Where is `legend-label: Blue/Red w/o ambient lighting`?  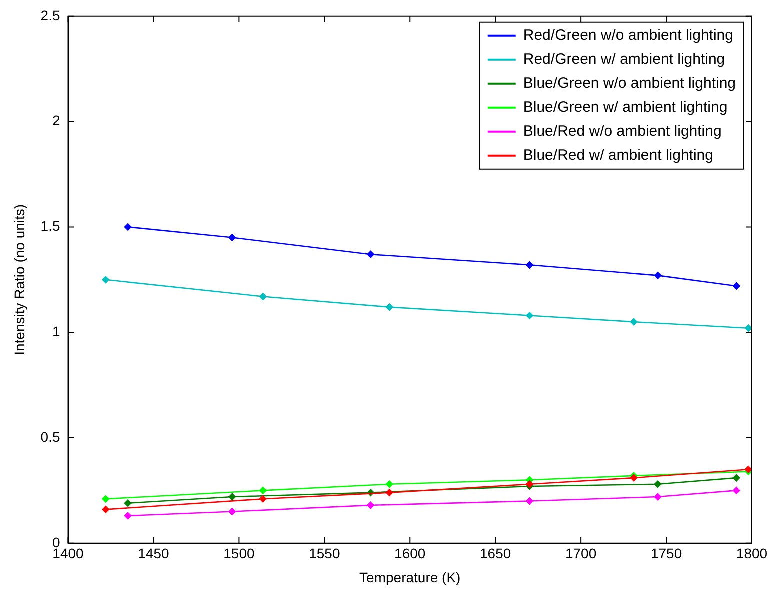 legend-label: Blue/Red w/o ambient lighting is located at coordinates (622, 131).